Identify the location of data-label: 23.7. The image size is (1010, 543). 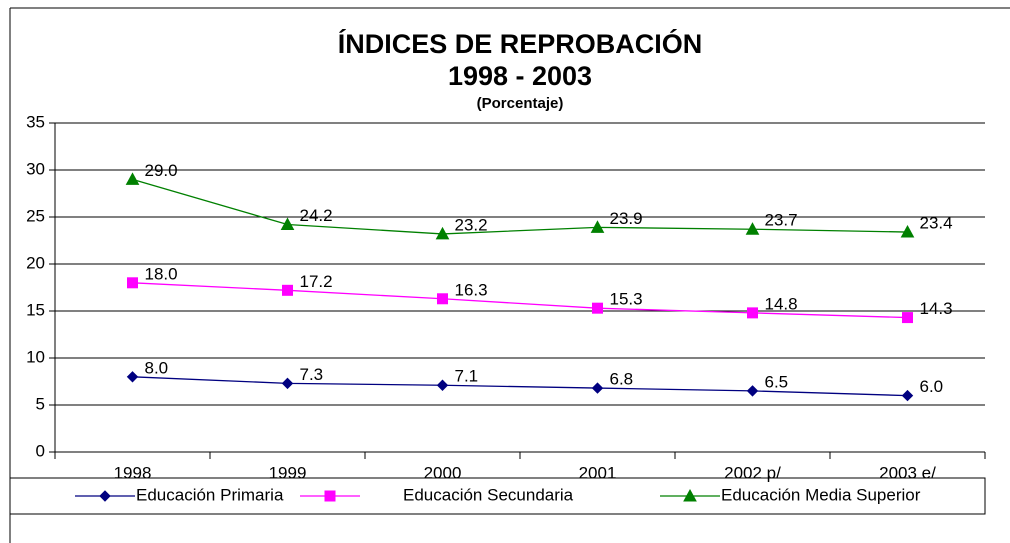
(781, 220).